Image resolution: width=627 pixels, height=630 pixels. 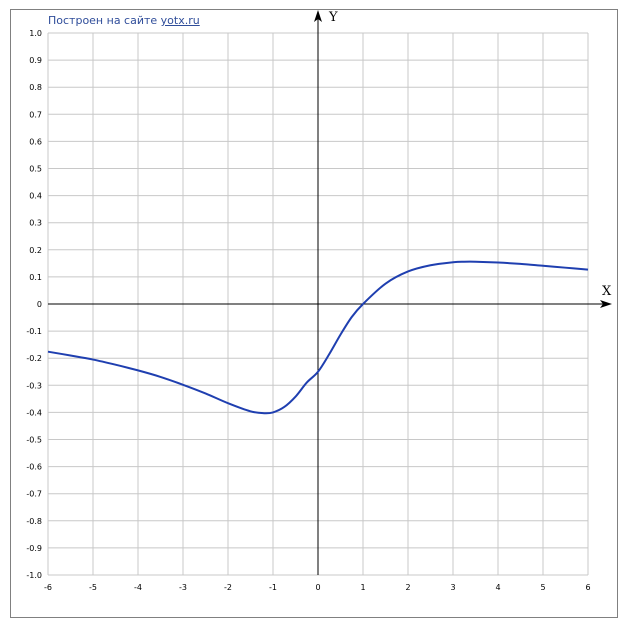 I want to click on x-tick-label: 4, so click(x=497, y=587).